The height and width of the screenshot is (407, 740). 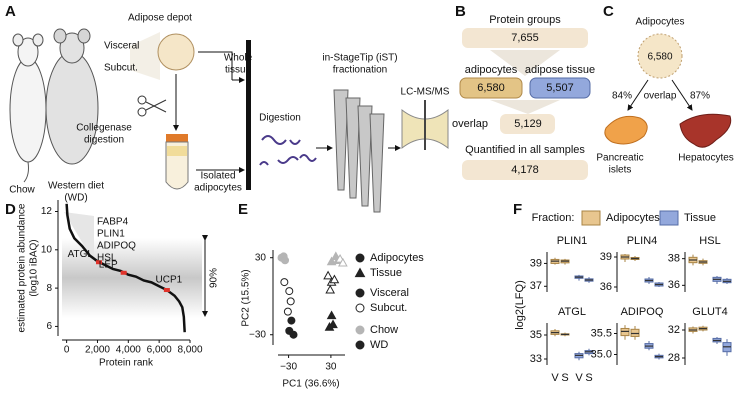 I want to click on scissors, so click(x=152, y=106).